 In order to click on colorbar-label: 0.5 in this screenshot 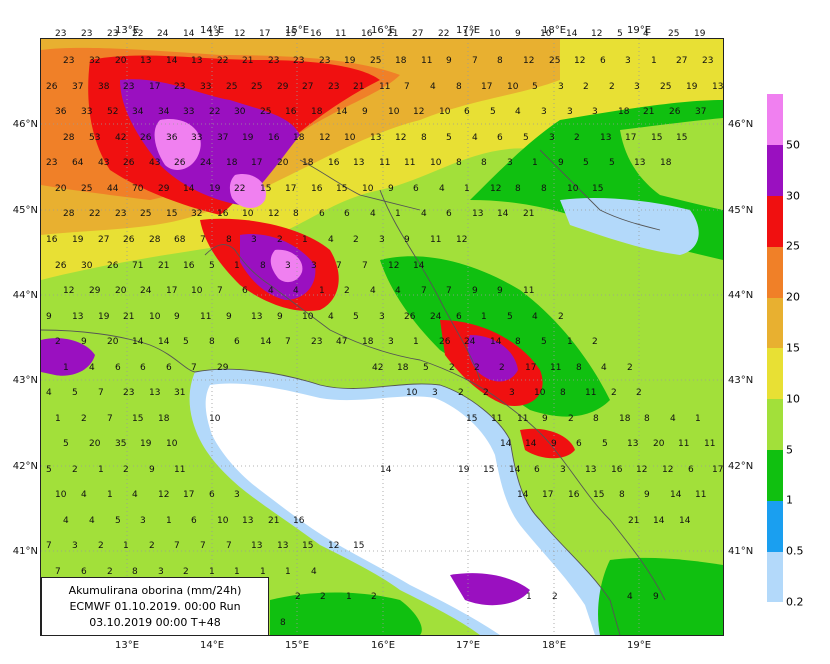, I will do `click(795, 551)`.